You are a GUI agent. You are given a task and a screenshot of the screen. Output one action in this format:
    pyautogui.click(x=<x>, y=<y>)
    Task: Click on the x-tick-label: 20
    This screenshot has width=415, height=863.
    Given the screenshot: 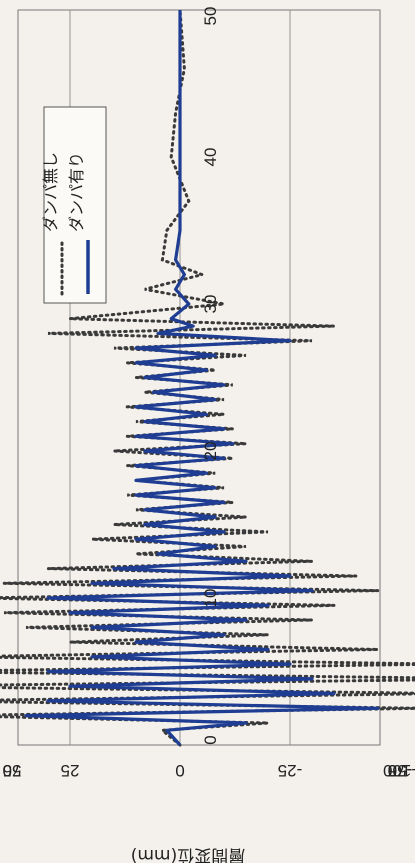 What is the action you would take?
    pyautogui.click(x=210, y=451)
    